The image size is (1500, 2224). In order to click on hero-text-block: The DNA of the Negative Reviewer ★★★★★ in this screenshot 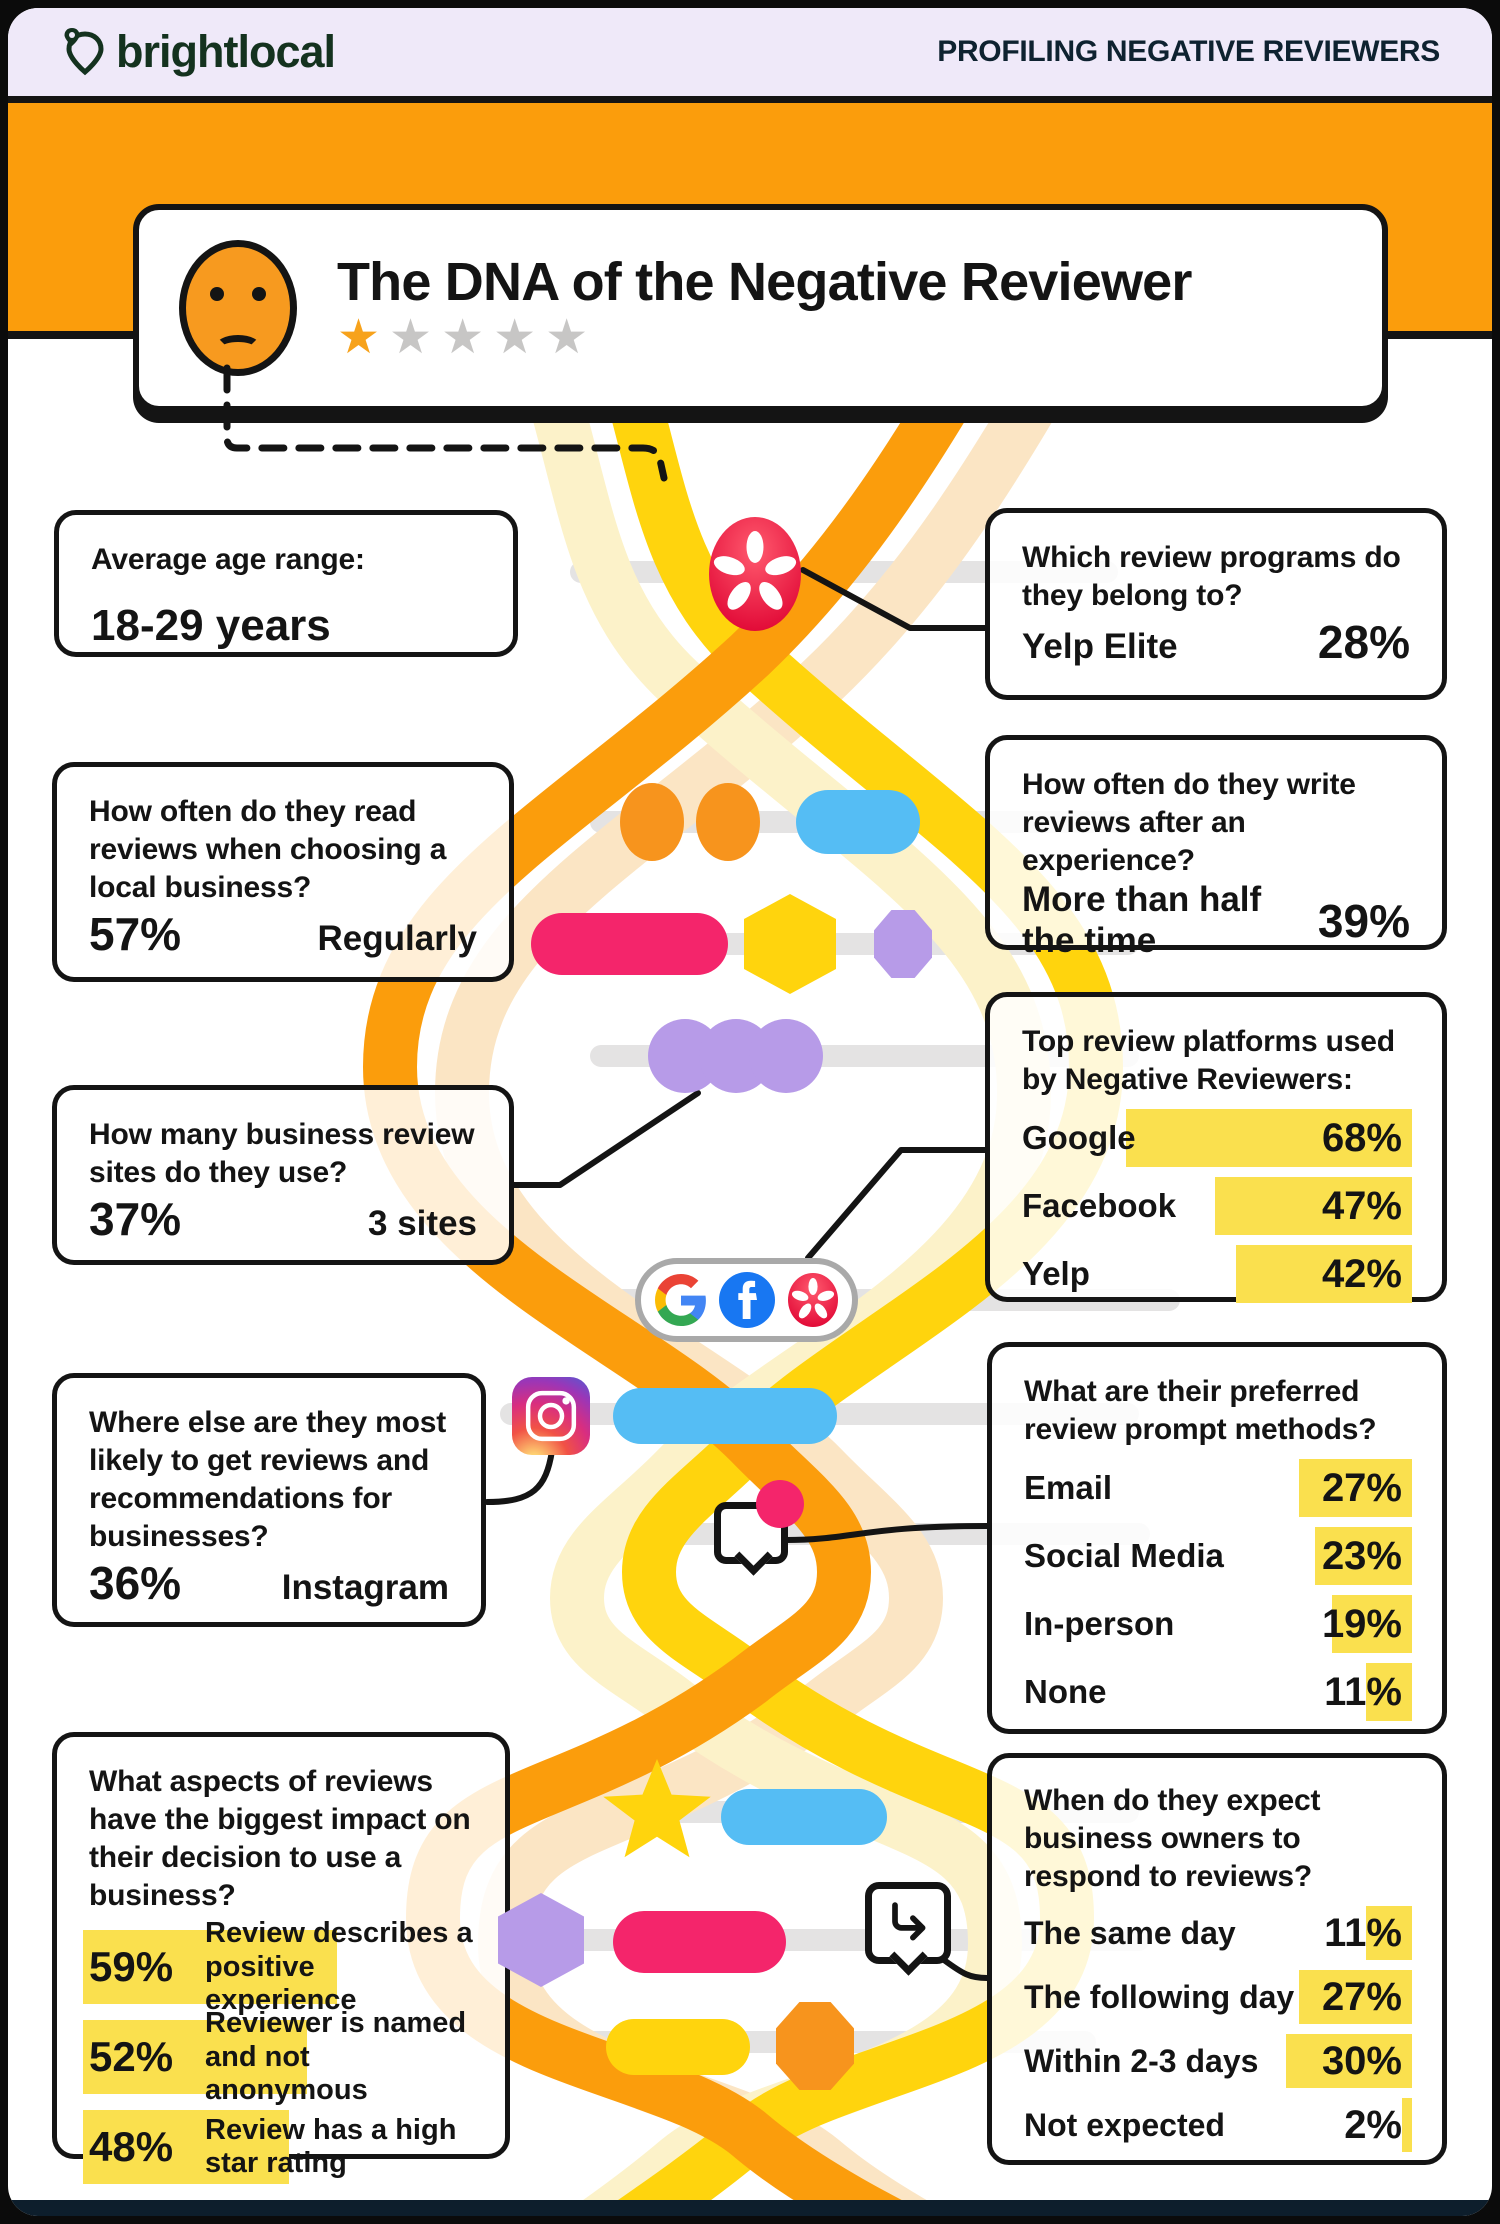, I will do `click(764, 307)`.